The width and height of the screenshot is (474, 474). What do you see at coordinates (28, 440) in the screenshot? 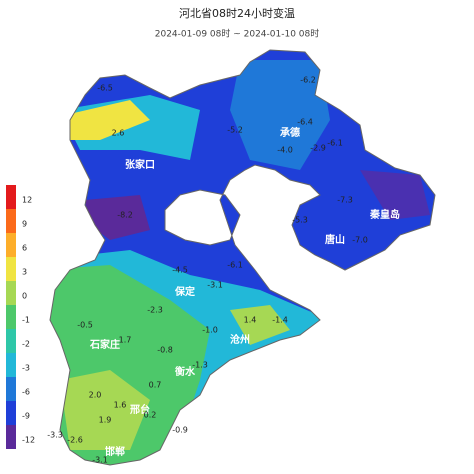
I see `legend-label: -12` at bounding box center [28, 440].